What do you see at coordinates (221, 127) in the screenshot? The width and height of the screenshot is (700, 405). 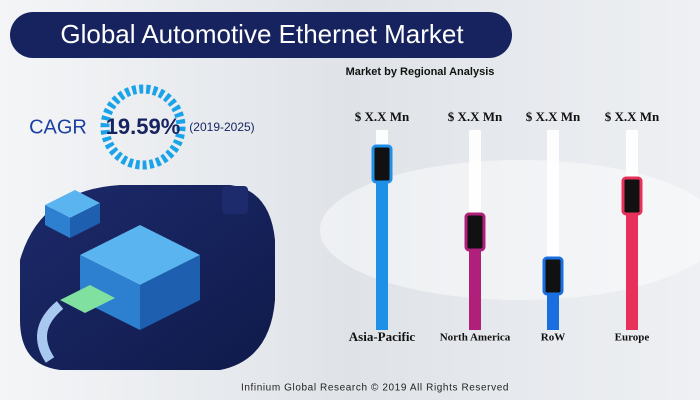 I see `cagr-period: (2019-2025)` at bounding box center [221, 127].